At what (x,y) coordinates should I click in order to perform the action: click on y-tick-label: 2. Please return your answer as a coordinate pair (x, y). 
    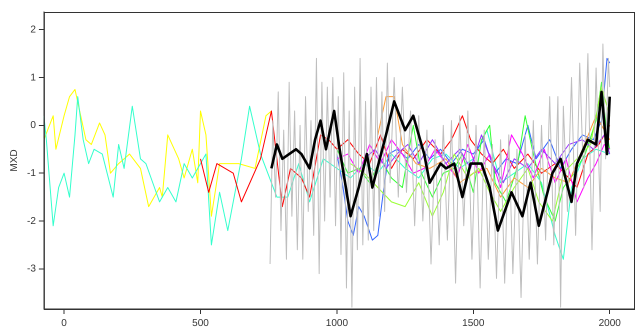
    Looking at the image, I should click on (33, 30).